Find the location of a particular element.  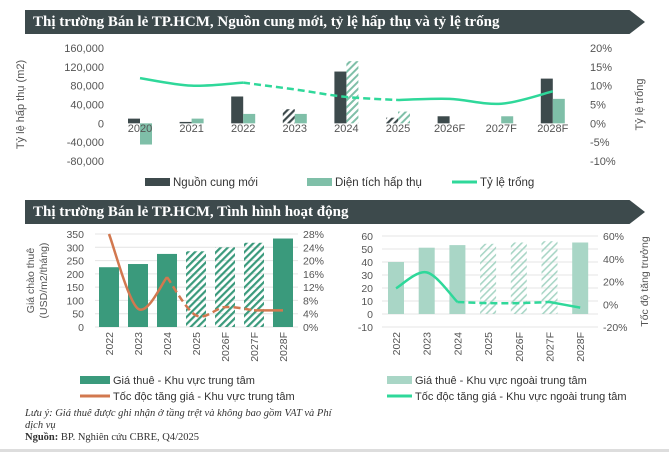

y-axis-title: Tỷ lệ hấp thụ (m2) is located at coordinates (21, 104).